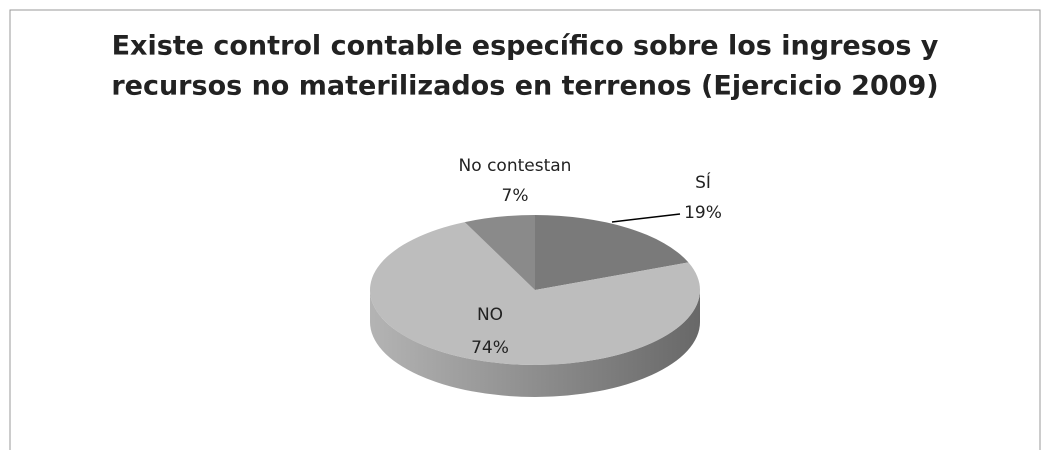  I want to click on slice-value-label: 7%, so click(515, 196).